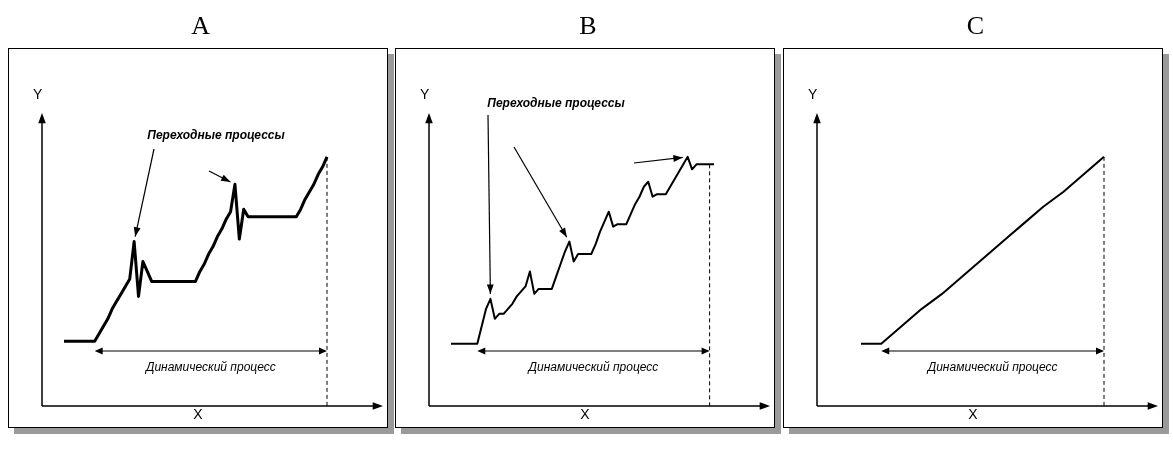 This screenshot has width=1173, height=452. What do you see at coordinates (975, 26) in the screenshot?
I see `chart-title: C` at bounding box center [975, 26].